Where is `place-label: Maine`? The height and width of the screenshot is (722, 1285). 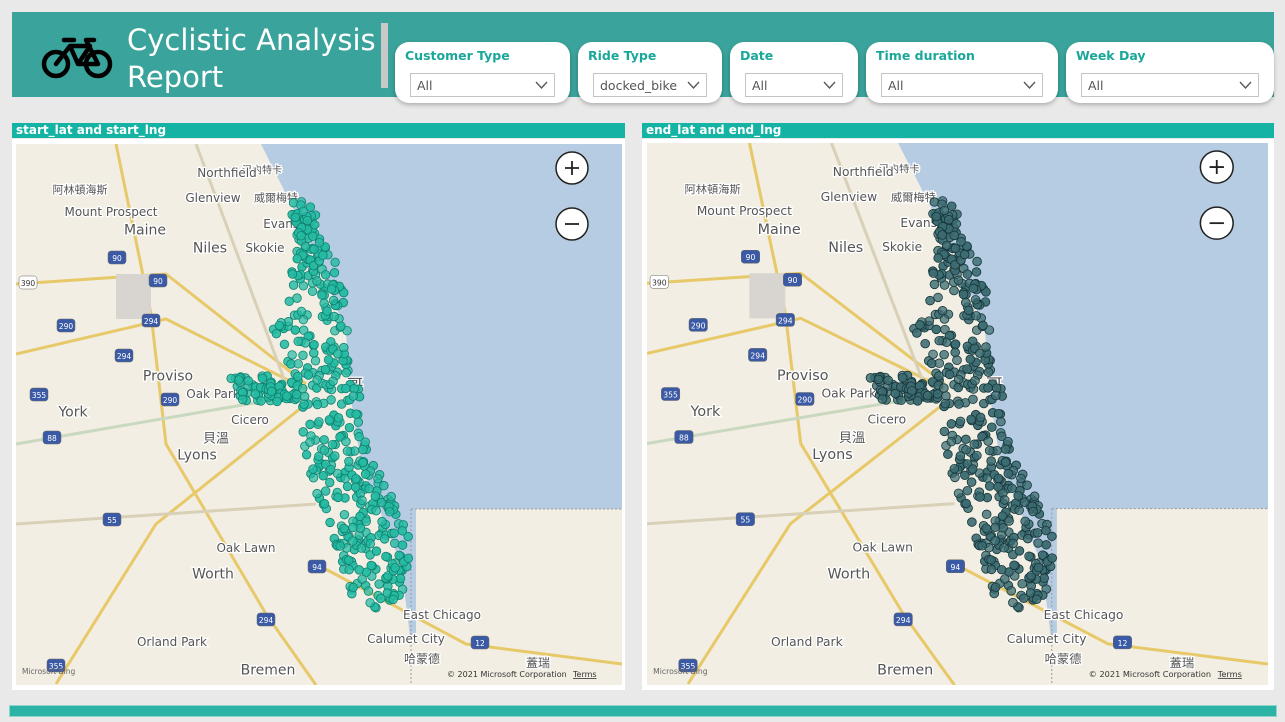
place-label: Maine is located at coordinates (145, 231).